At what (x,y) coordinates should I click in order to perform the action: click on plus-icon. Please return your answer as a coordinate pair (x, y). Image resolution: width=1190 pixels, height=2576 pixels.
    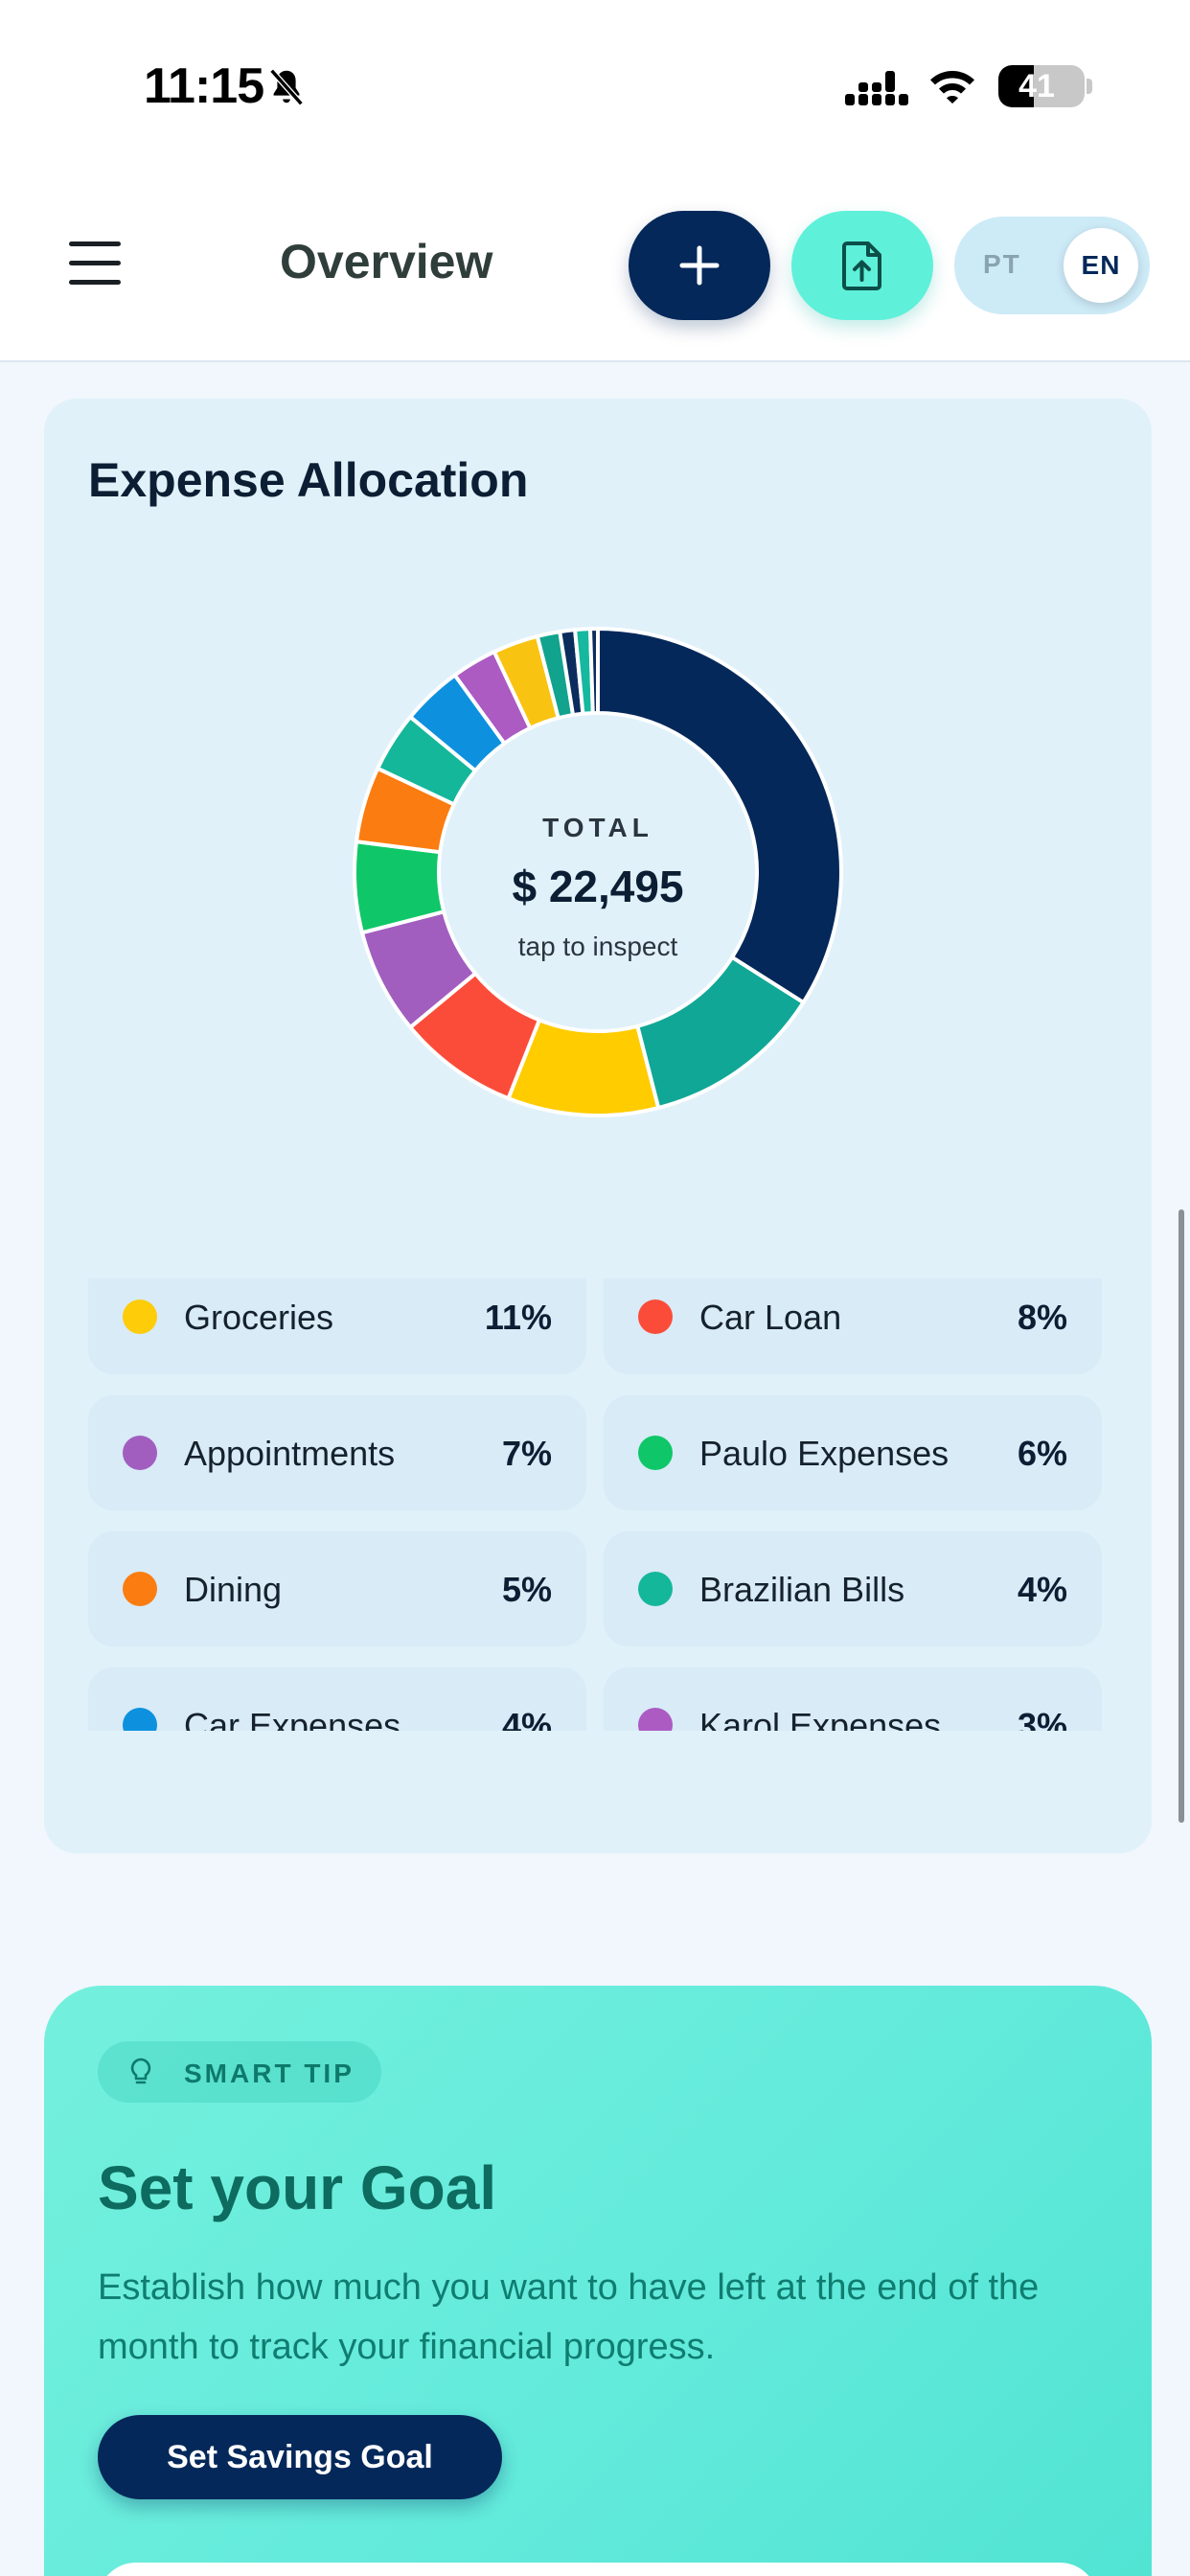
    Looking at the image, I should click on (700, 265).